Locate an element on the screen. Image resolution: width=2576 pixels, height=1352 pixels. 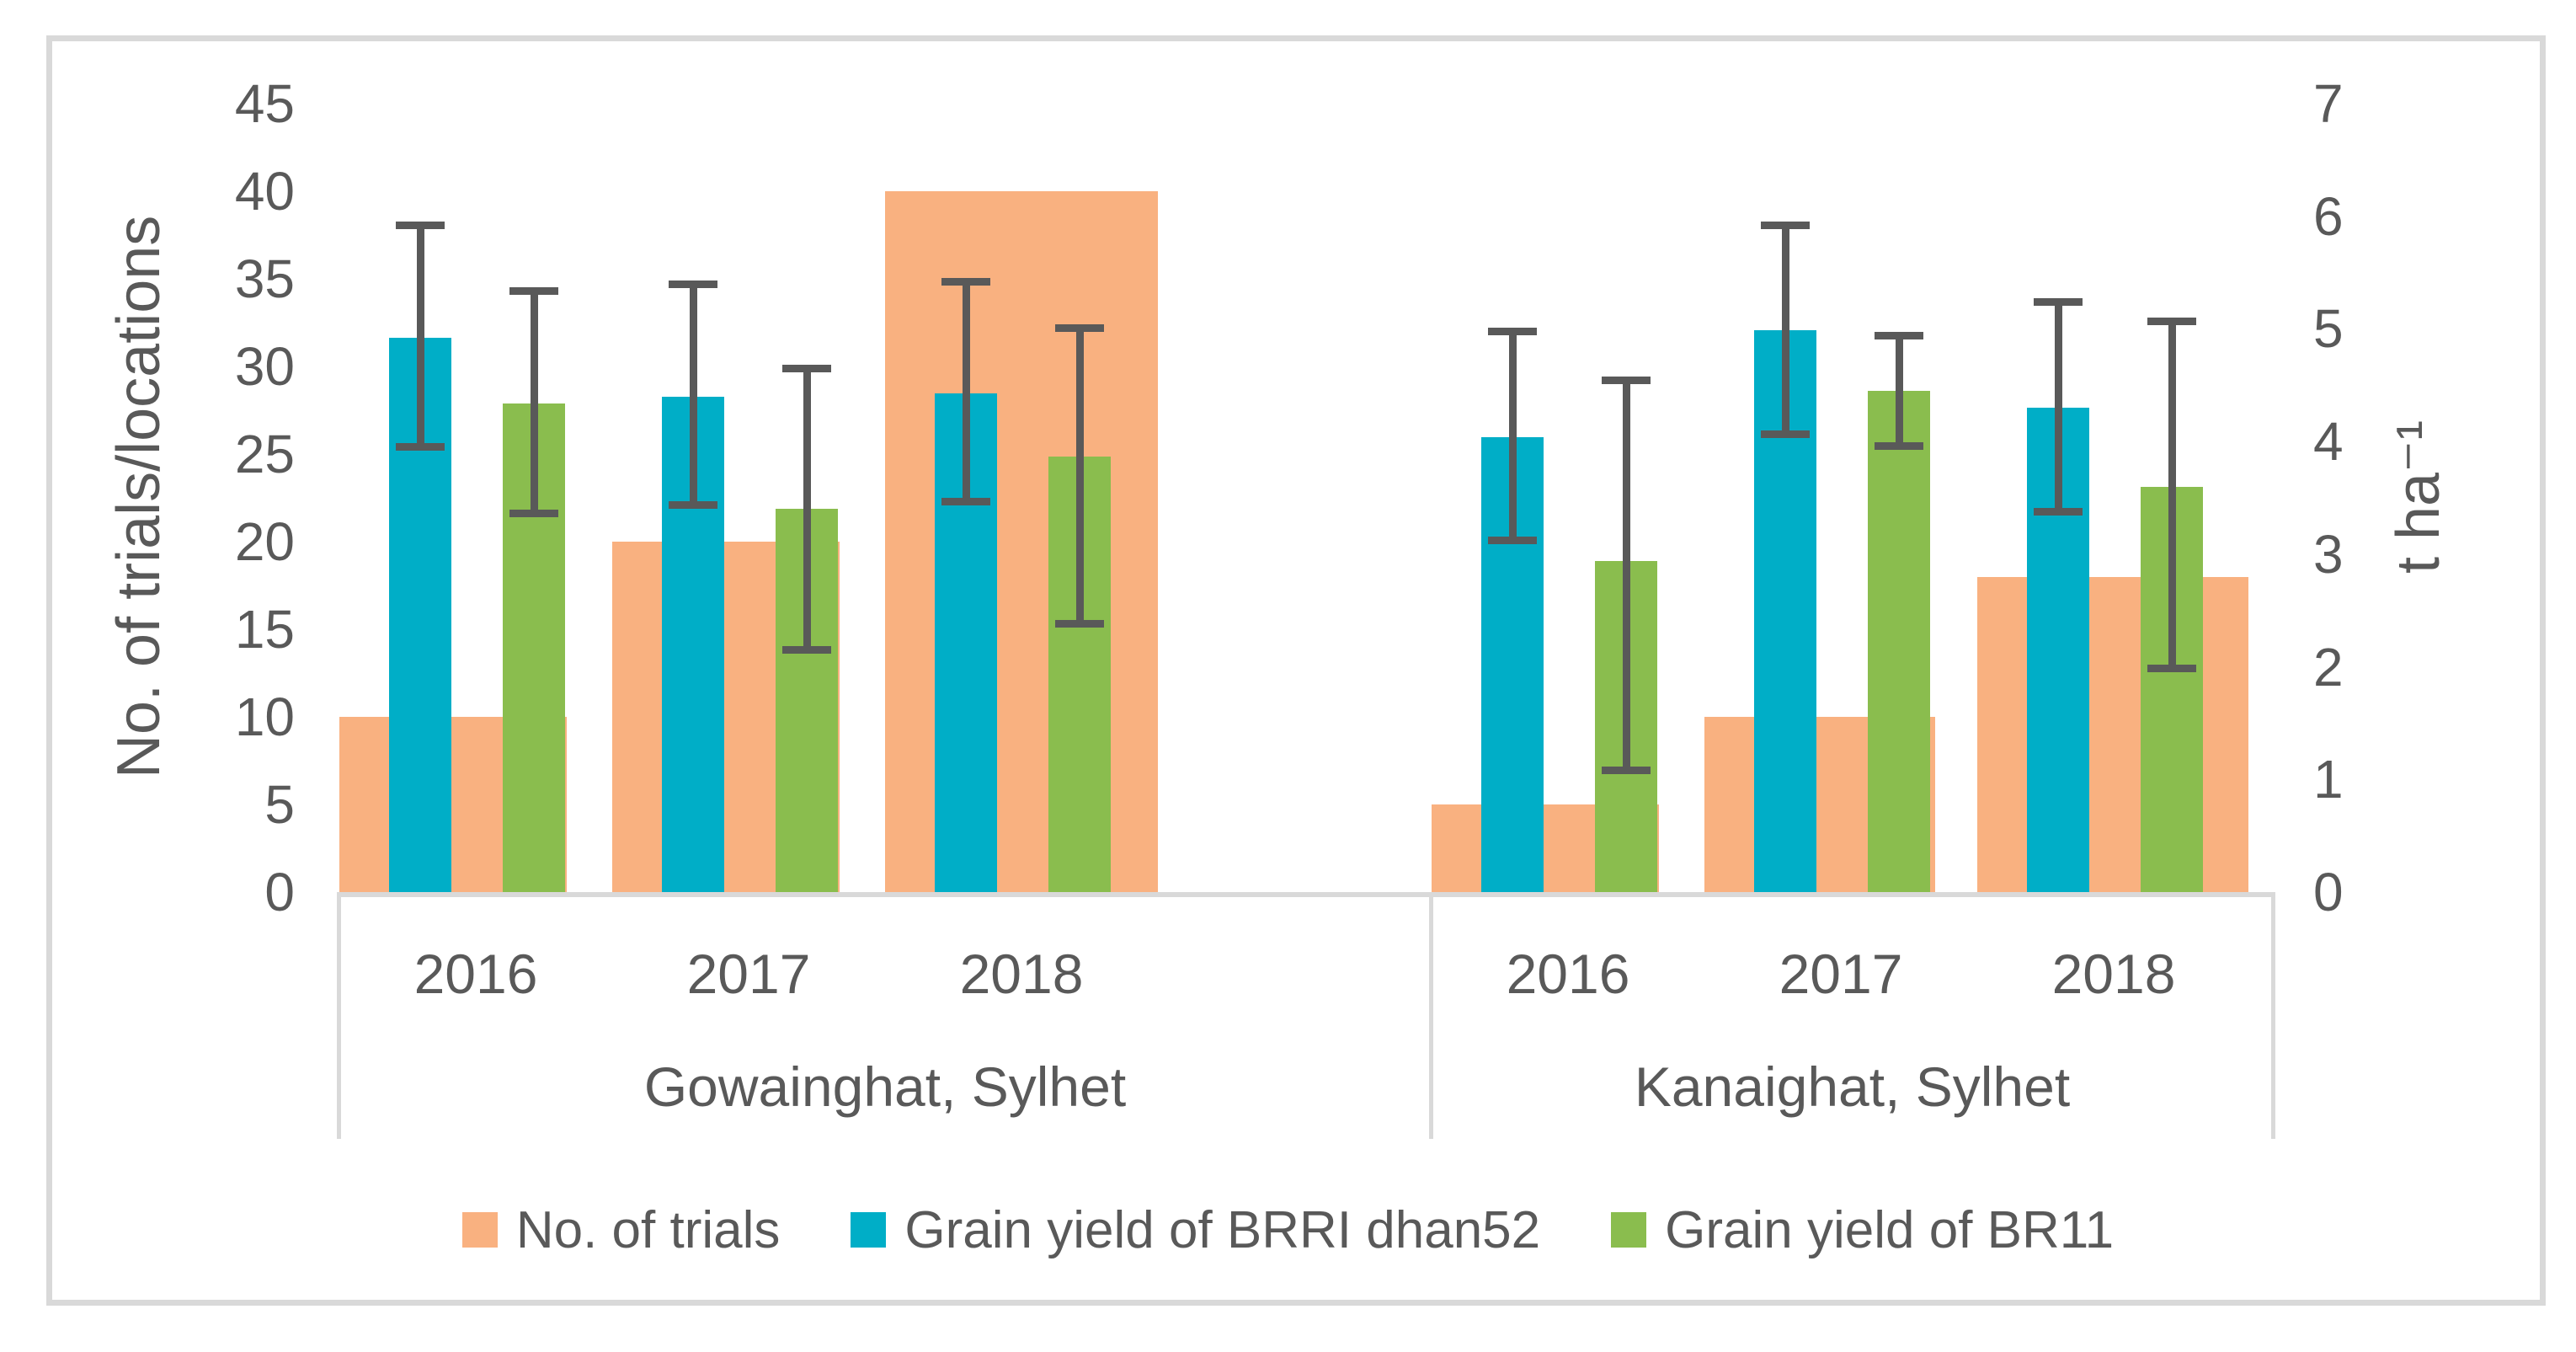
legend-item-br11: Grain yield of BR11 is located at coordinates (1862, 1230).